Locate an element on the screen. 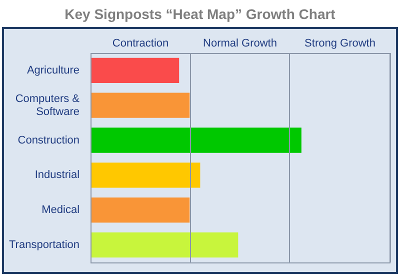  y-tick-label: Medical is located at coordinates (61, 210).